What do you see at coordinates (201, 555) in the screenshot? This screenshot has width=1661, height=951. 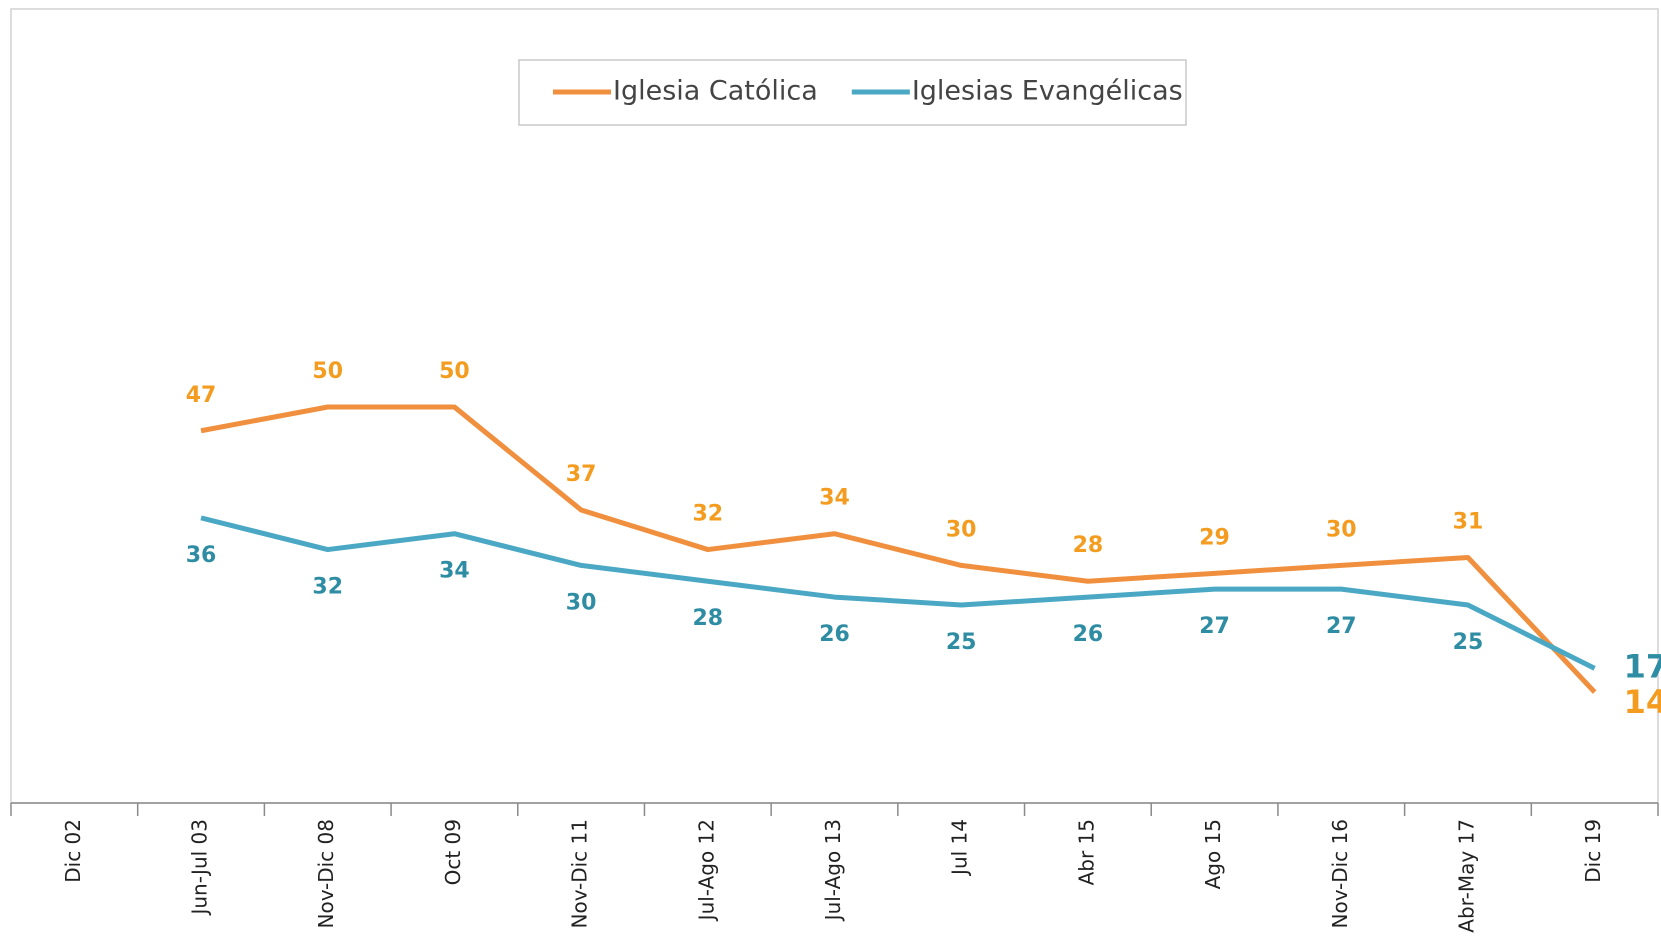 I see `data-label: 36` at bounding box center [201, 555].